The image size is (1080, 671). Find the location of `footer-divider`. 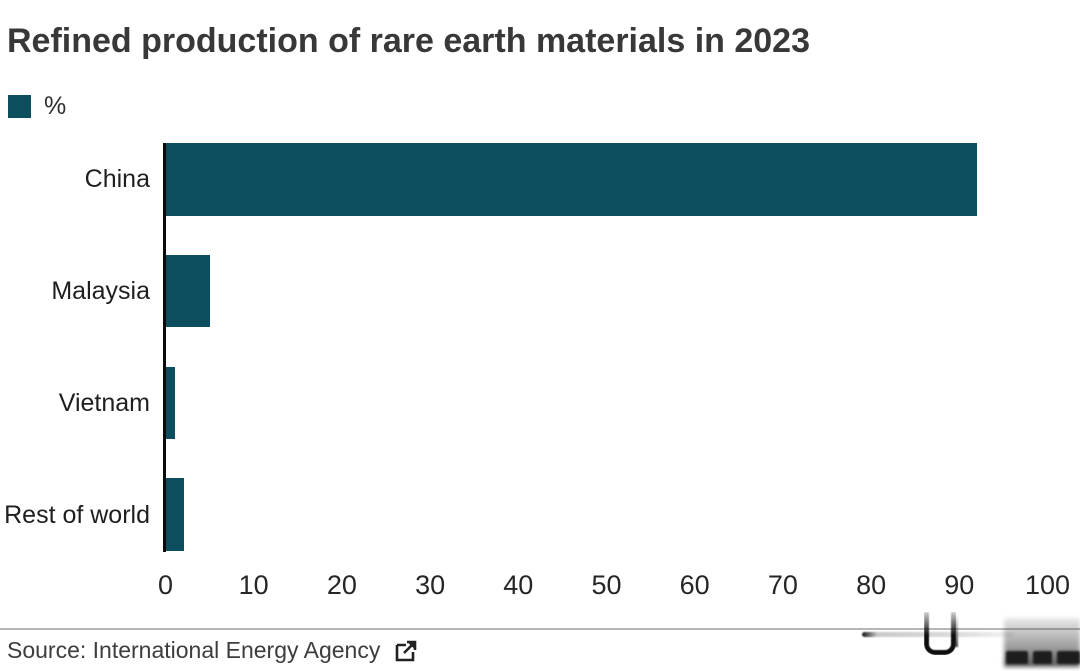

footer-divider is located at coordinates (540, 629).